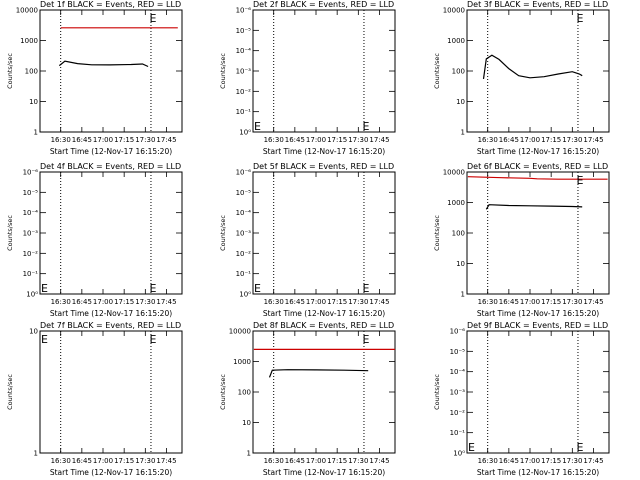  Describe the element at coordinates (537, 4) in the screenshot. I see `plot-title: Det 3f BLACK = Events, RED = LLD` at that location.